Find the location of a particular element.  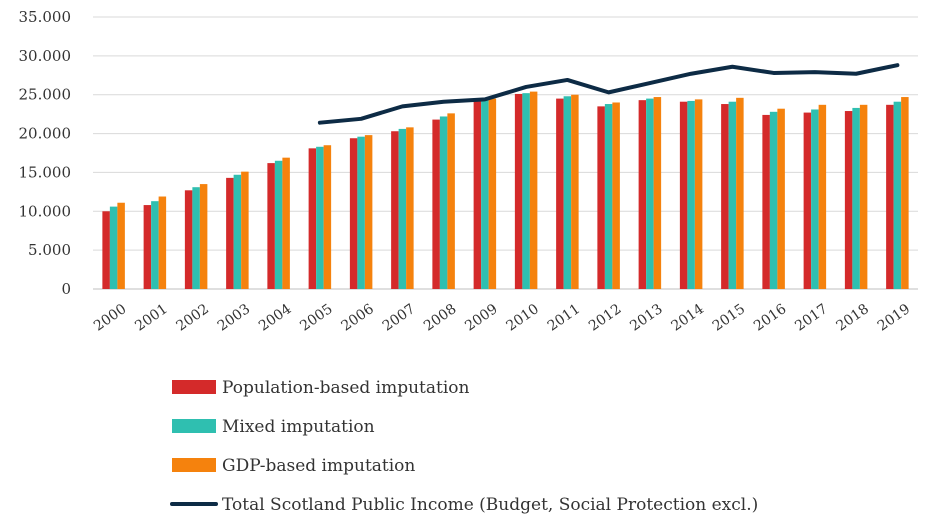

bar-mixed-imputation-2012 is located at coordinates (609, 196).